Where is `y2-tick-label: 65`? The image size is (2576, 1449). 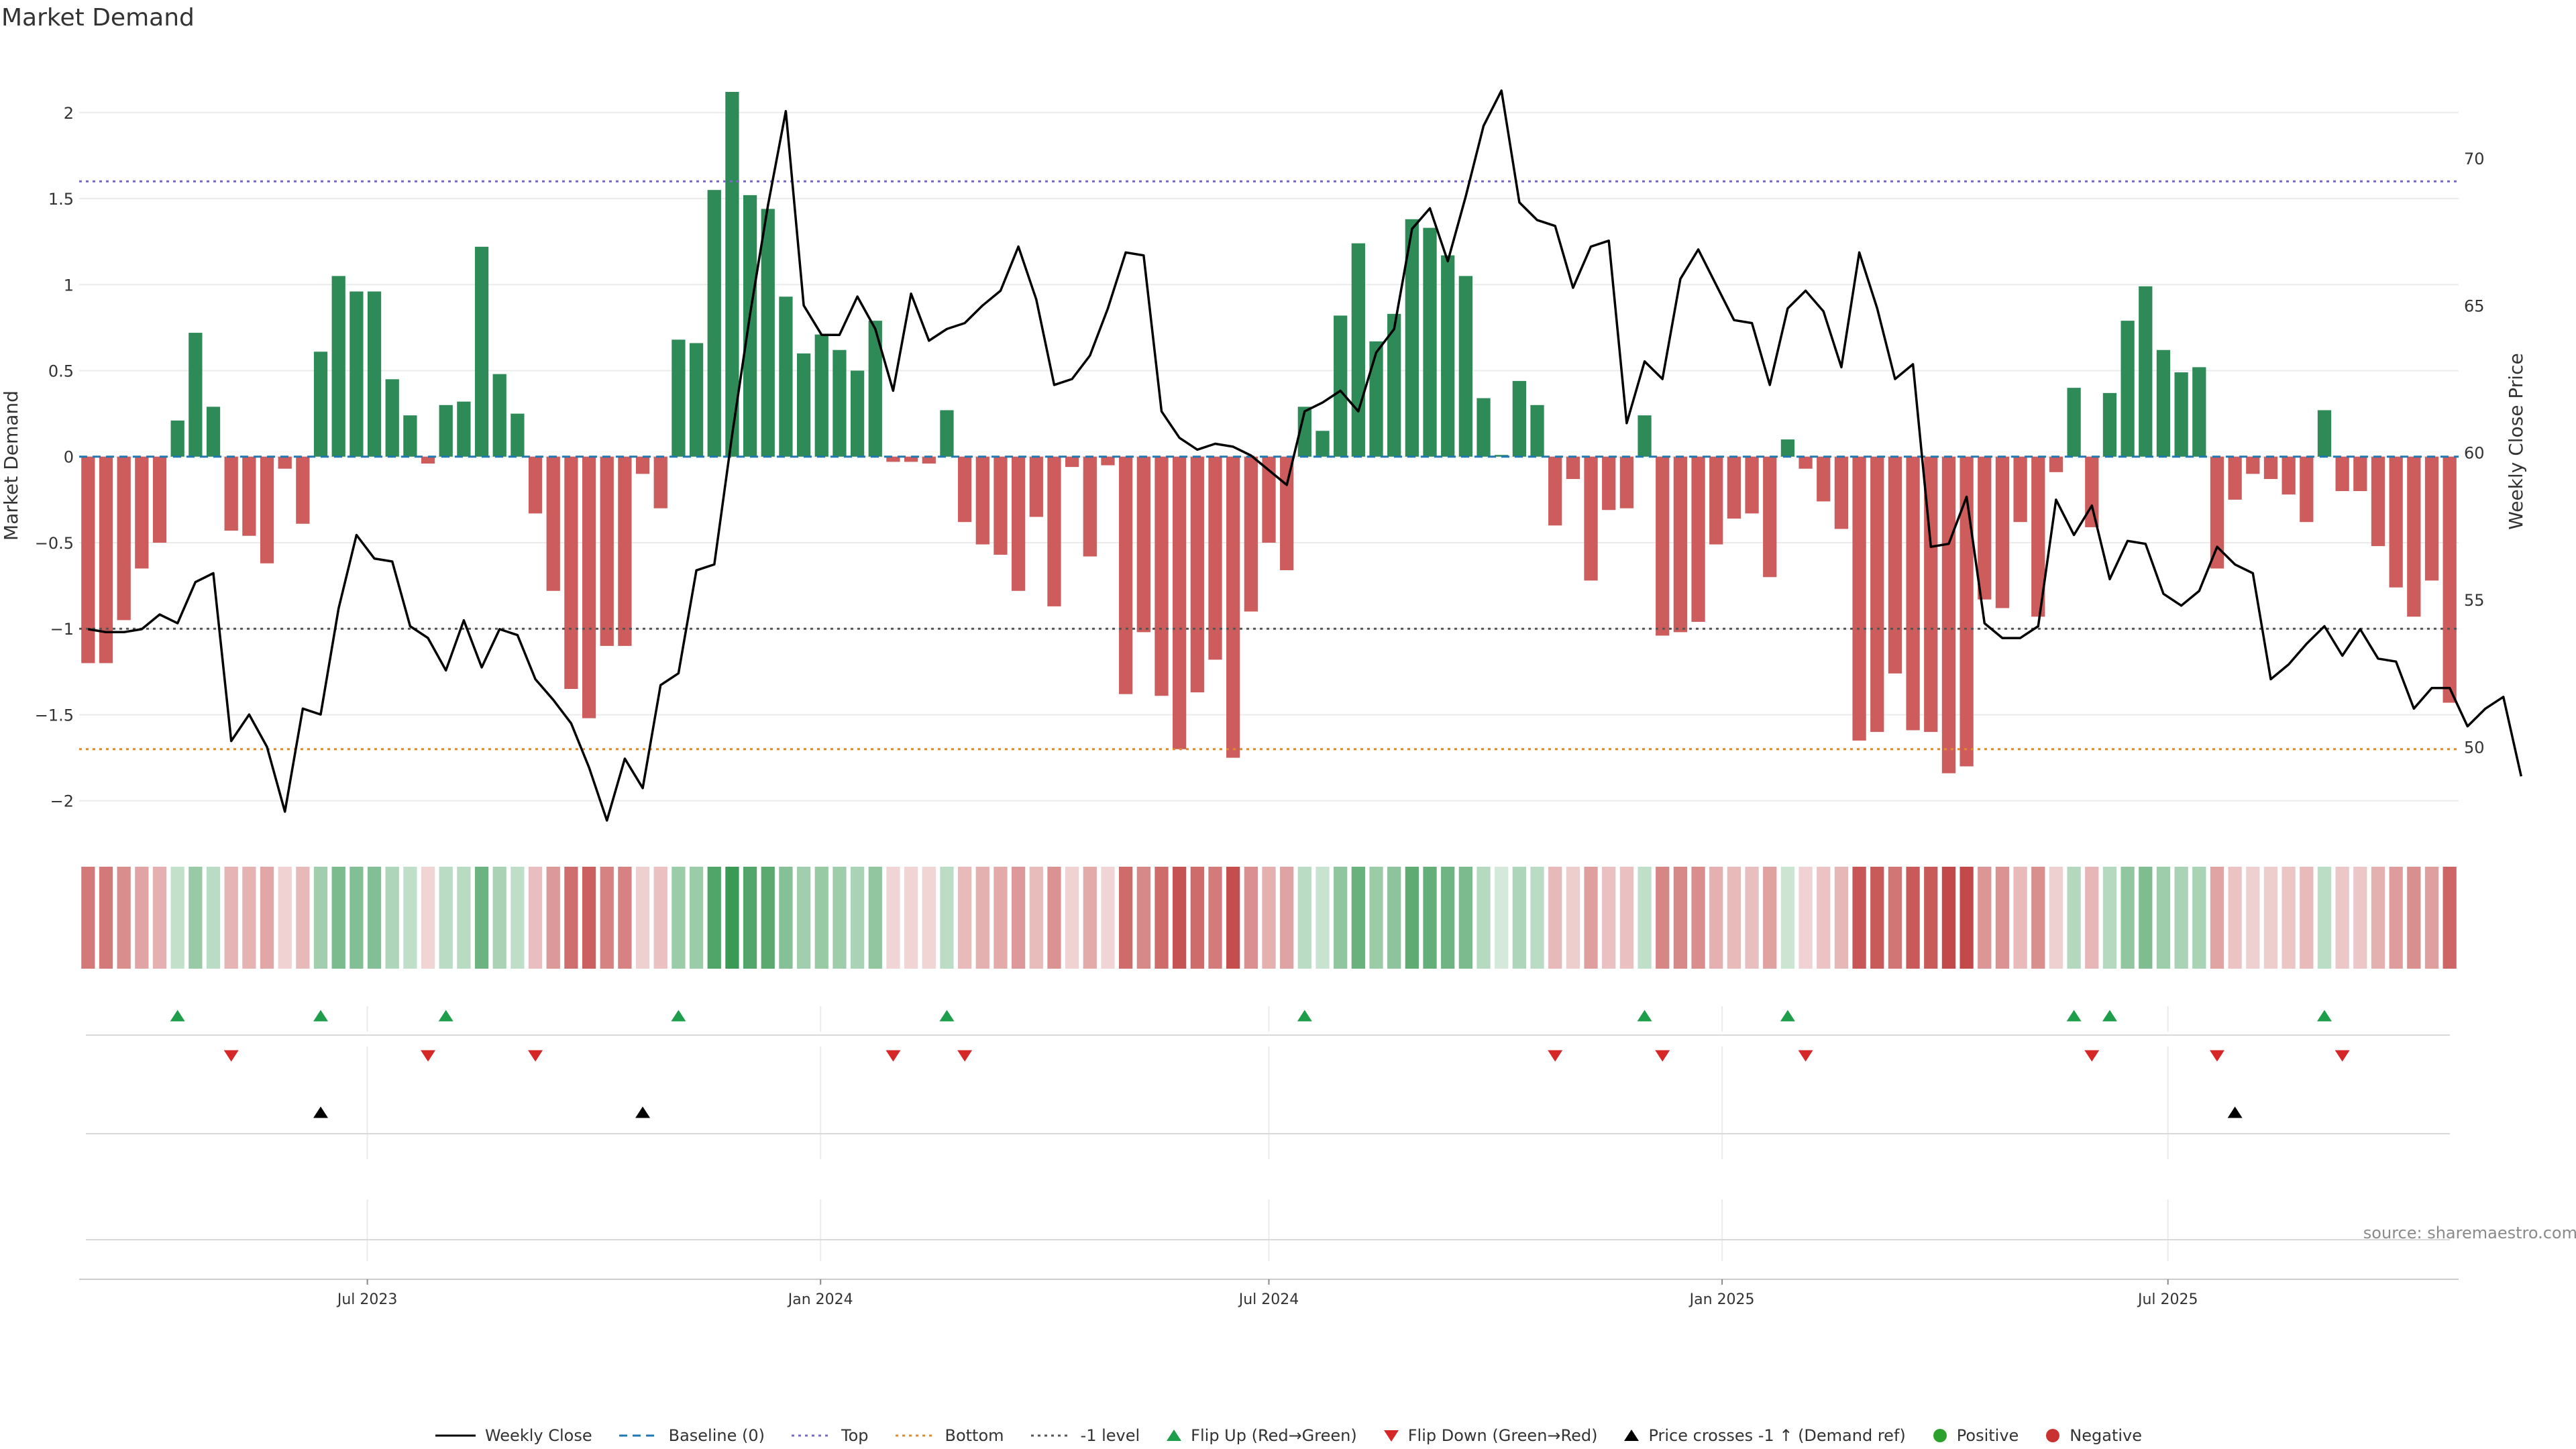 y2-tick-label: 65 is located at coordinates (2474, 306).